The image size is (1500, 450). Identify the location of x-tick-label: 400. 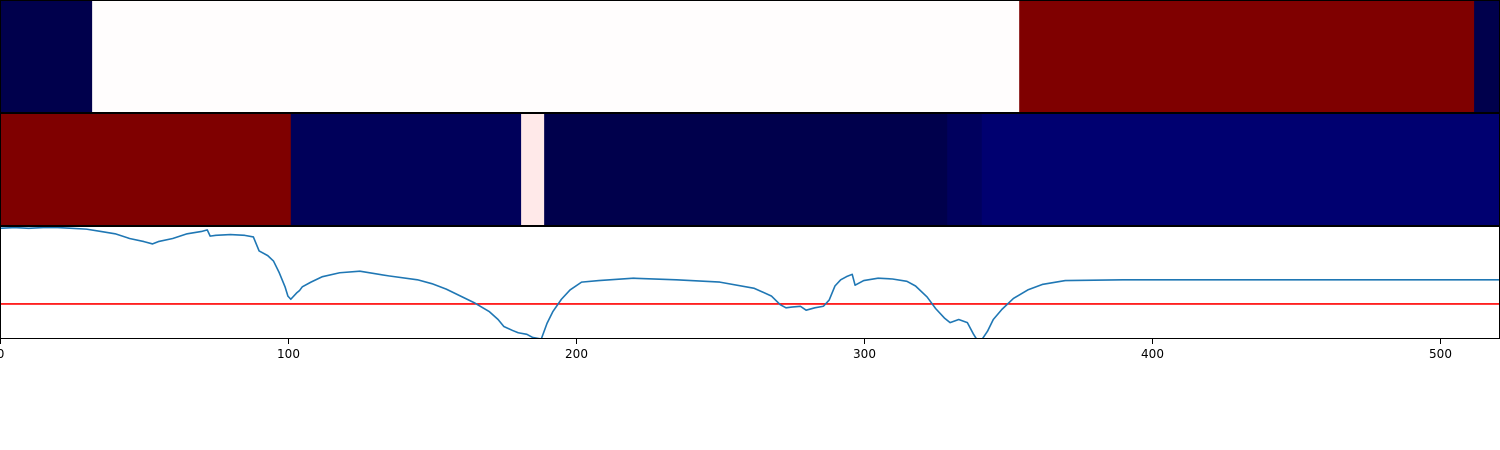
(1152, 354).